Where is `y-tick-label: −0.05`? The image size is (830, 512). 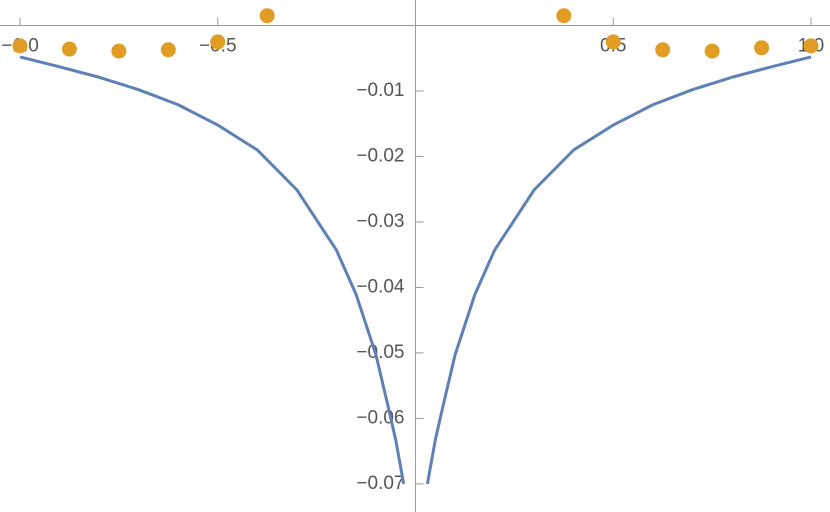 y-tick-label: −0.05 is located at coordinates (380, 352).